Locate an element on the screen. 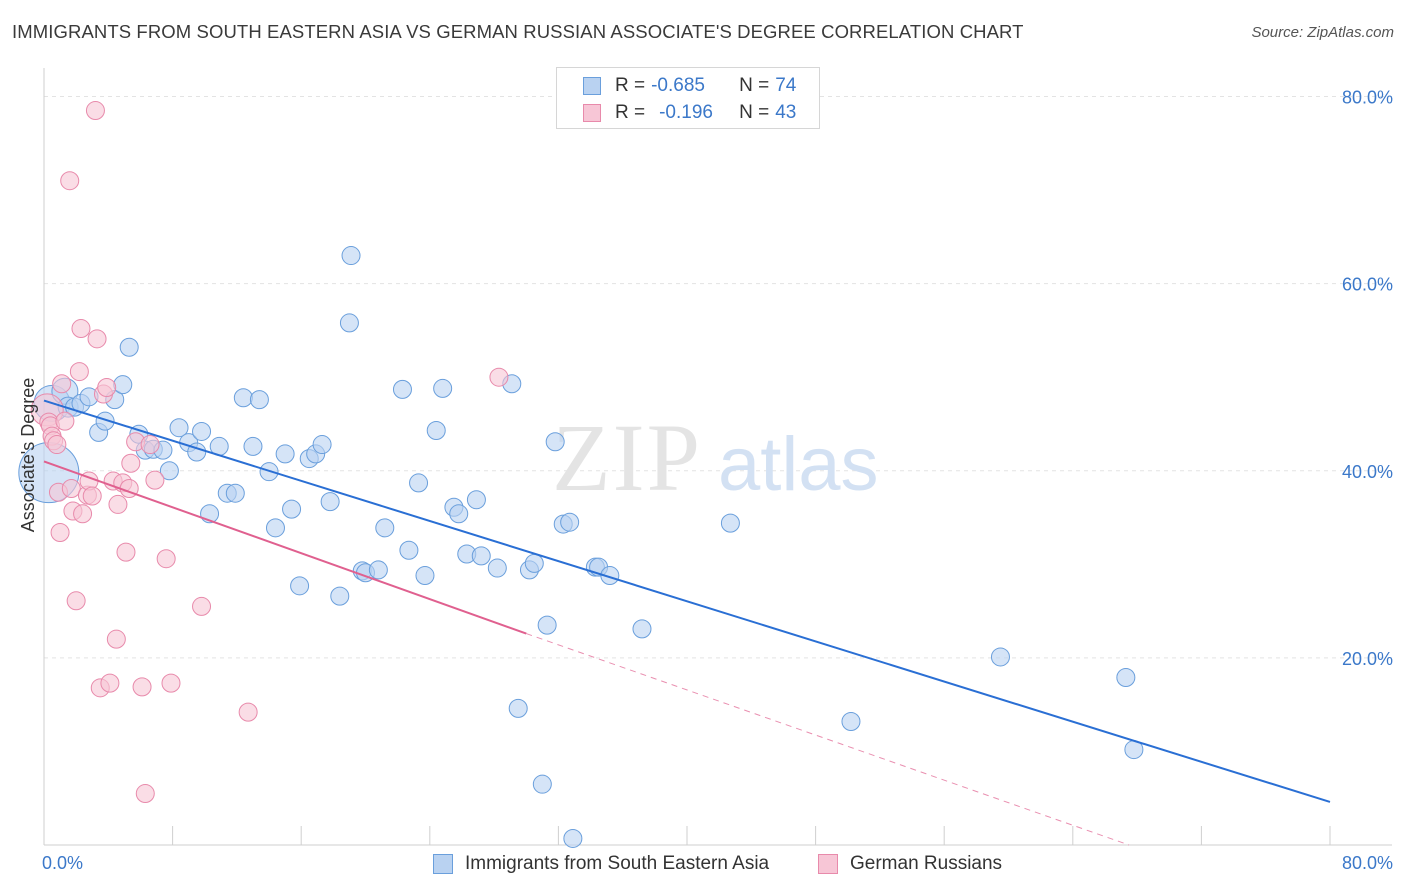  bottom-legend-item-blue: Immigrants from South Eastern Asia is located at coordinates (601, 864).